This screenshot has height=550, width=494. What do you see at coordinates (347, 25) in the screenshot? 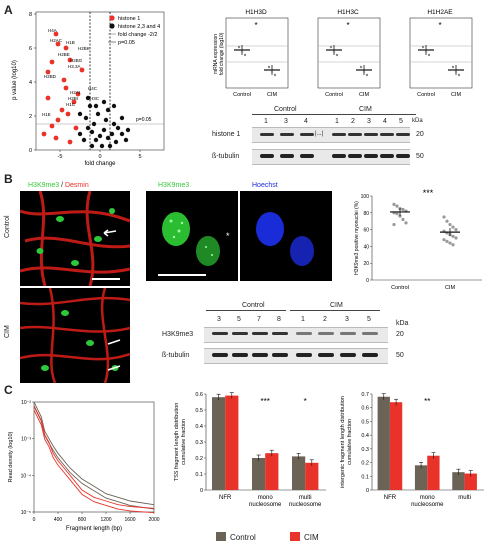
I see `mrna-chart-star: *` at bounding box center [347, 25].